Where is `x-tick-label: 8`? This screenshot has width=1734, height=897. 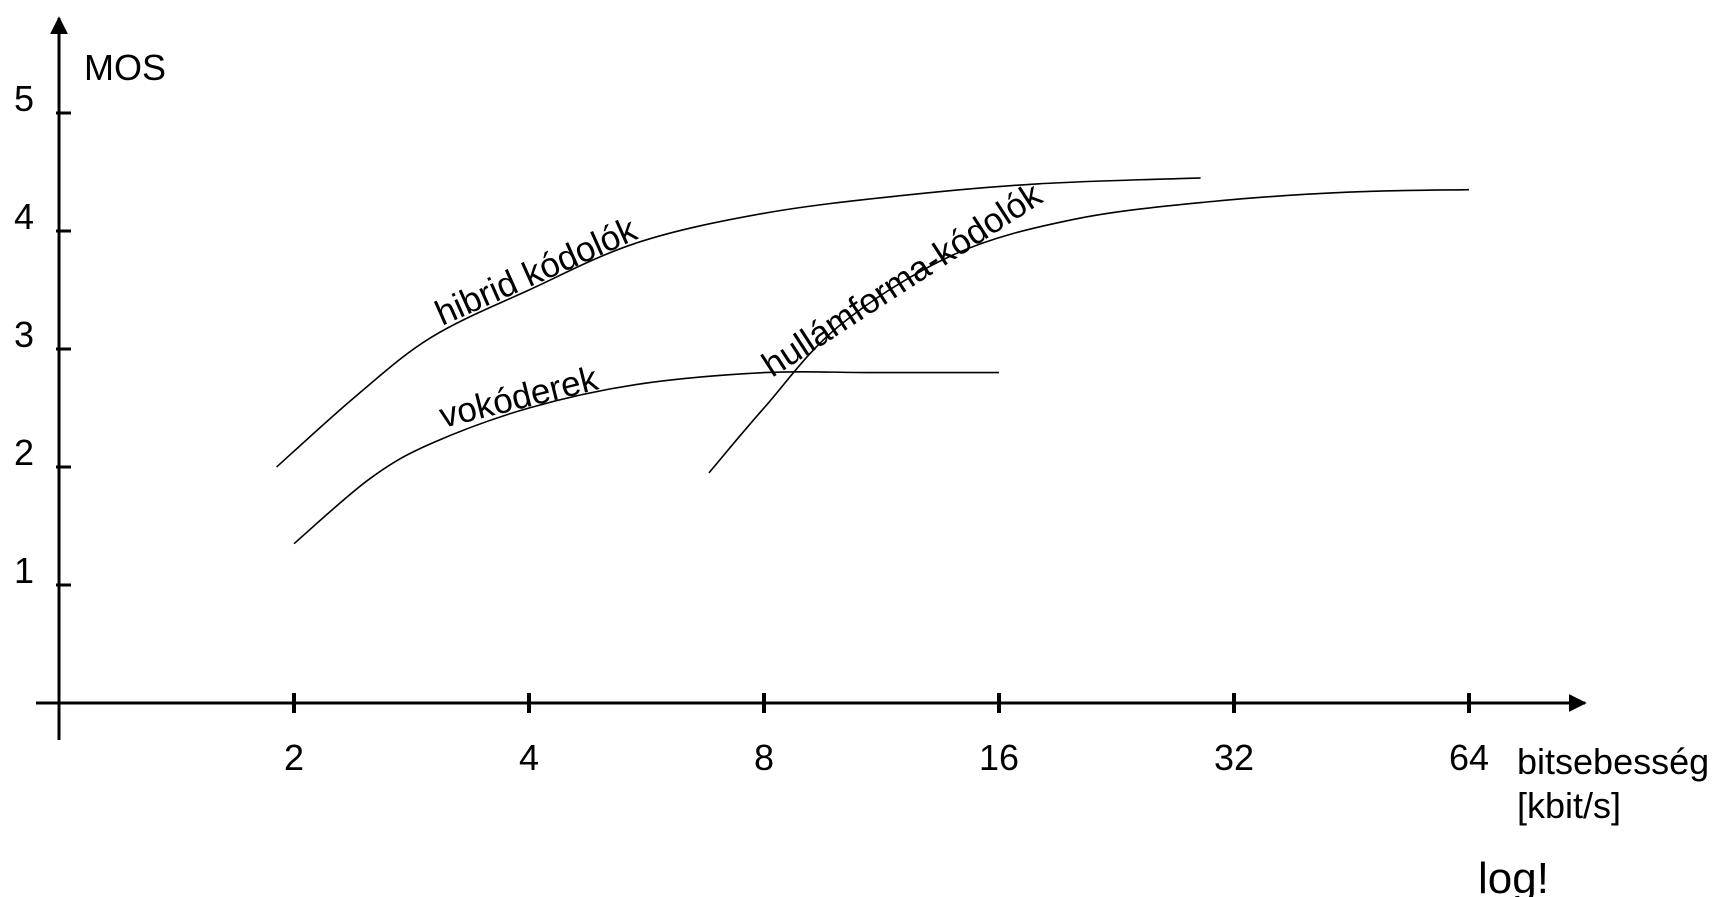 x-tick-label: 8 is located at coordinates (764, 757).